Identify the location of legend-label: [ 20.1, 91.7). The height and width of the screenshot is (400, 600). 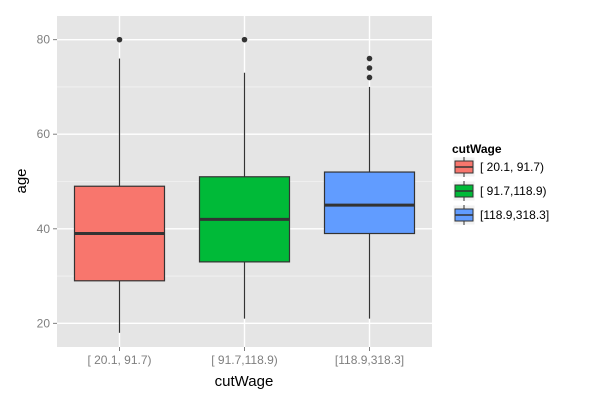
(512, 167).